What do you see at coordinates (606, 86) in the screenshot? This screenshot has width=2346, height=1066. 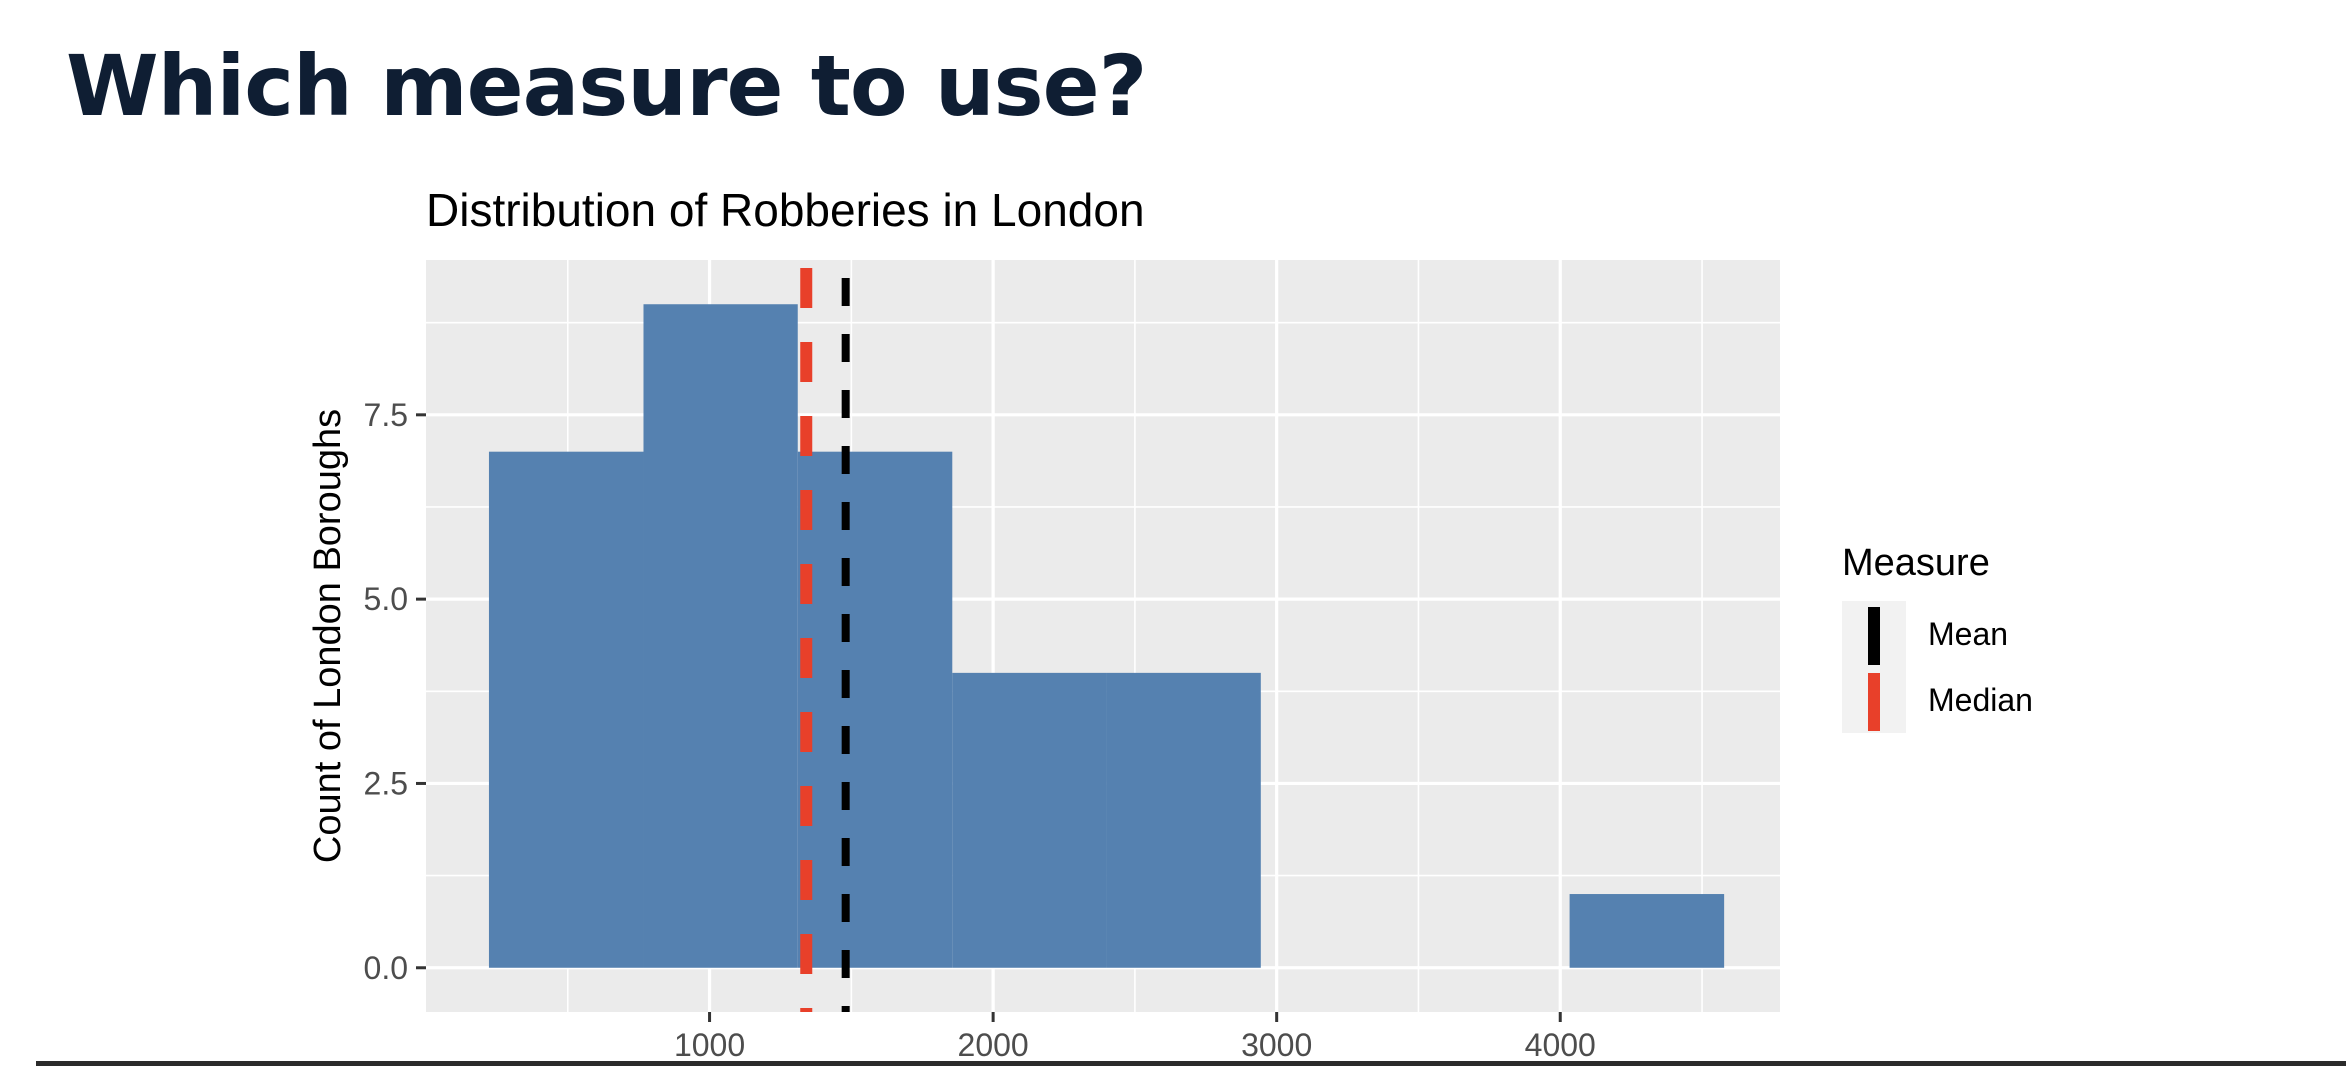 I see `slide-title: Which measure to use?` at bounding box center [606, 86].